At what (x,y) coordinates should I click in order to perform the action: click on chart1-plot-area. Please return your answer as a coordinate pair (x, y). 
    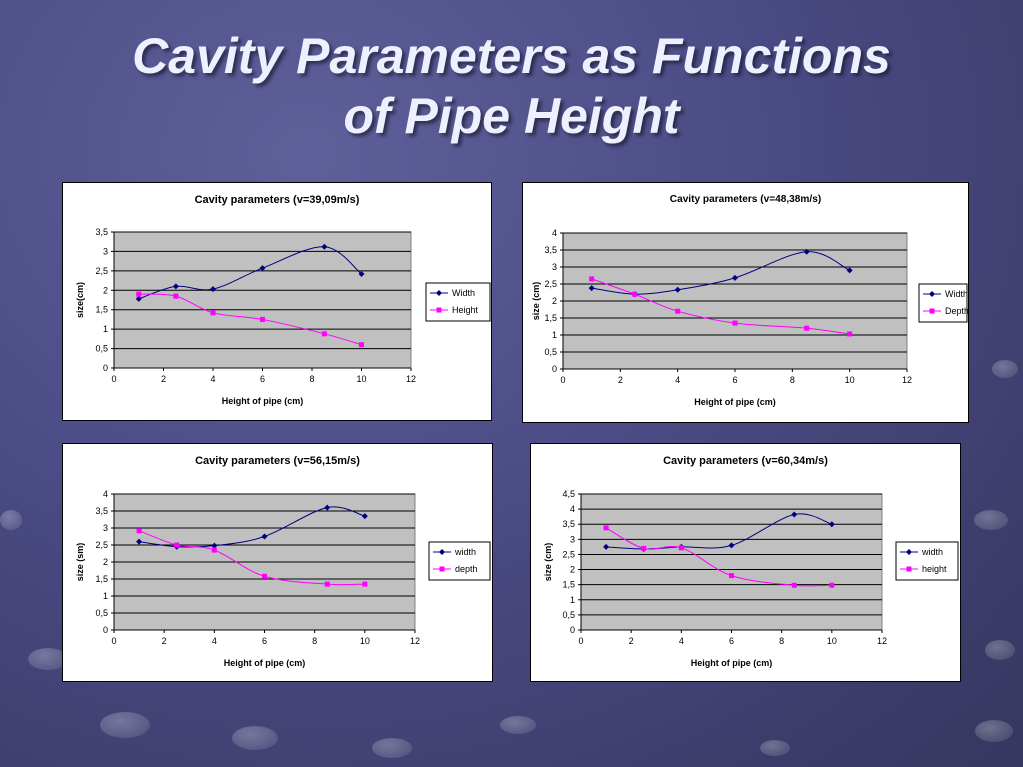
    Looking at the image, I should click on (262, 300).